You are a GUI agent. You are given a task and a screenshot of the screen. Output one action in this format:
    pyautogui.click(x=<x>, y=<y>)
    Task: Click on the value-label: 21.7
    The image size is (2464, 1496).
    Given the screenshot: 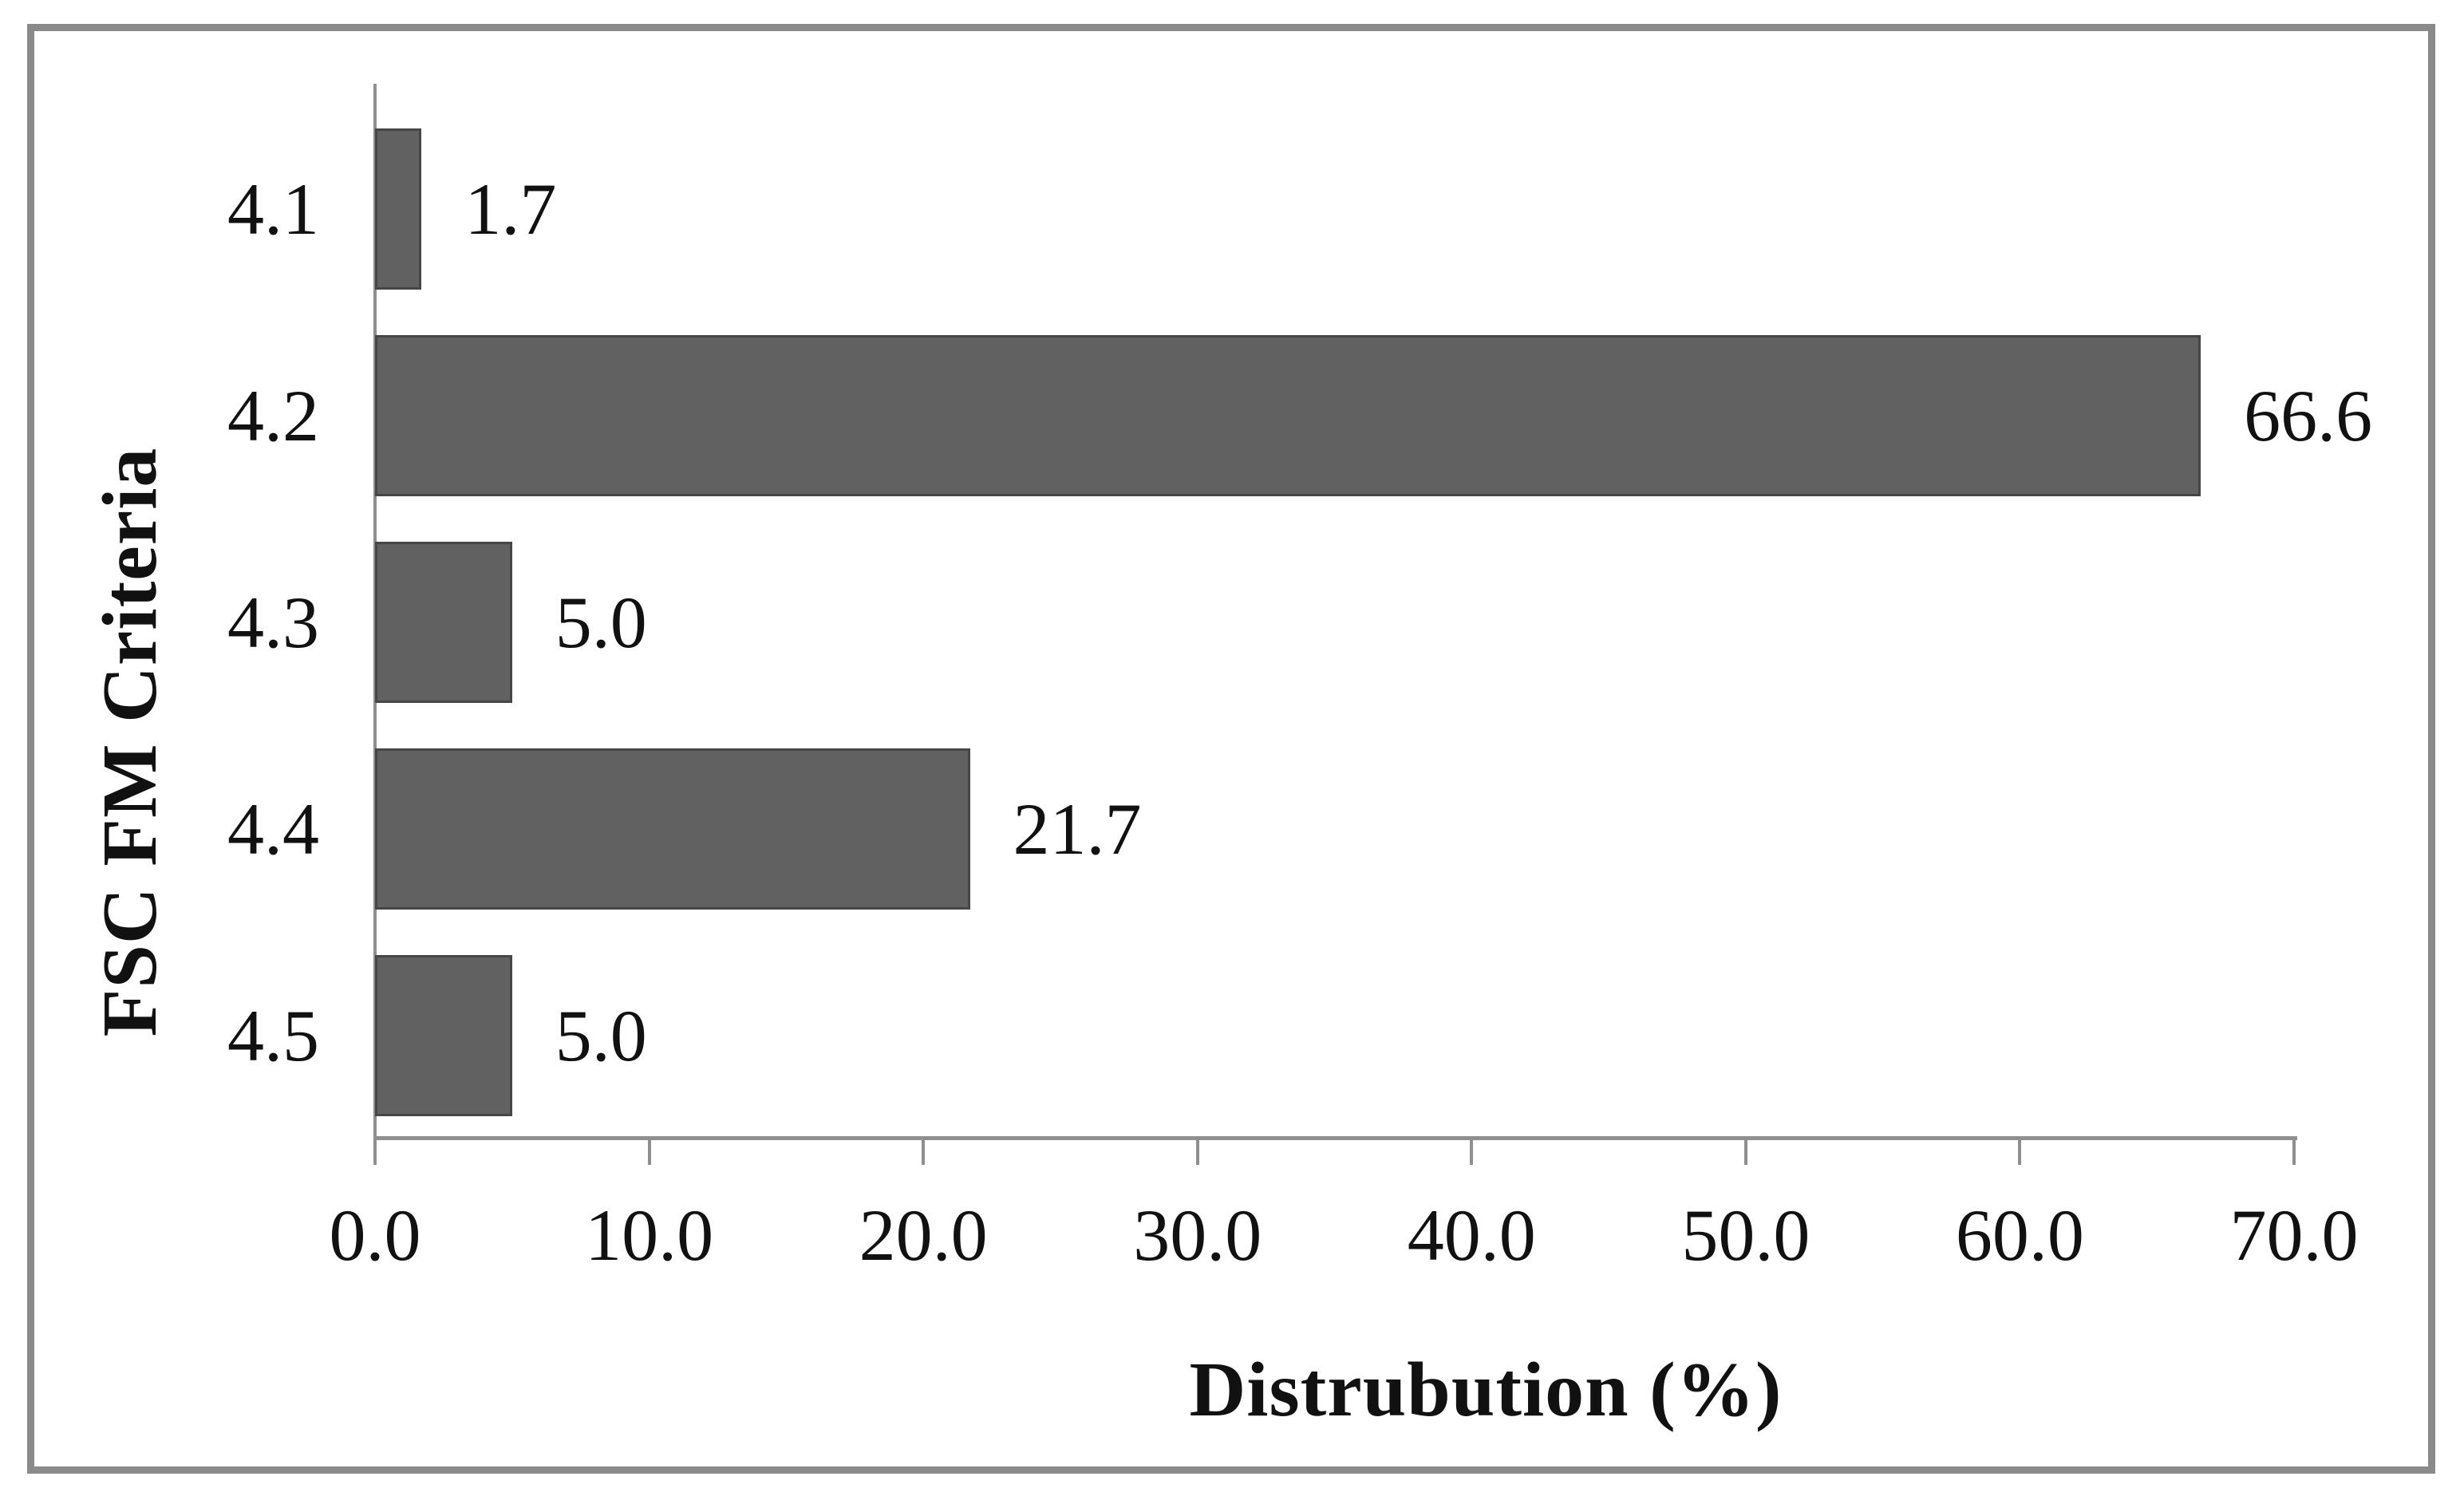 What is the action you would take?
    pyautogui.click(x=1077, y=829)
    